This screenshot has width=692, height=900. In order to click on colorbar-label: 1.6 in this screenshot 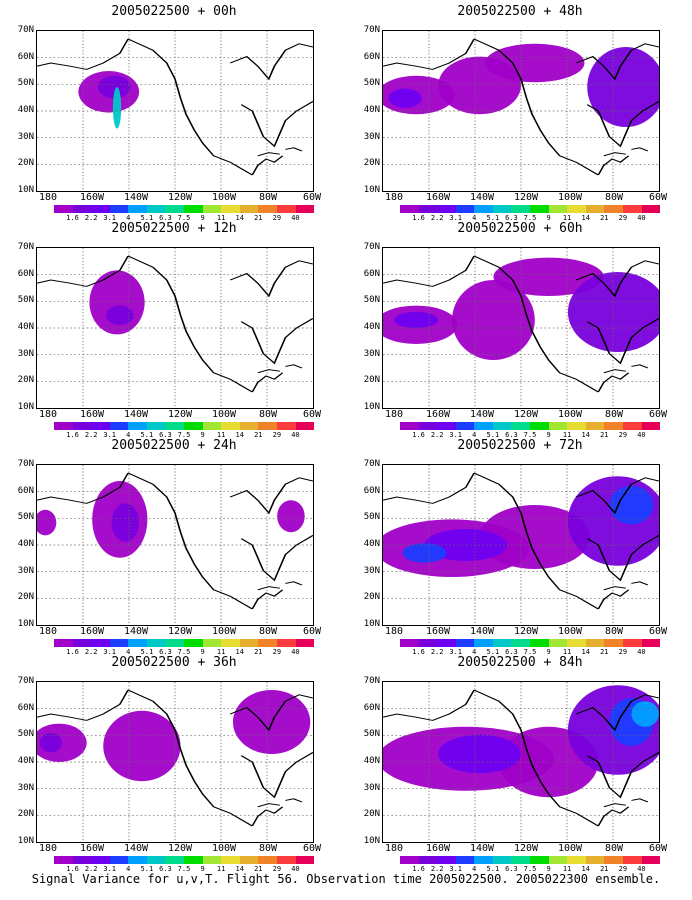, I will do `click(72, 218)`.